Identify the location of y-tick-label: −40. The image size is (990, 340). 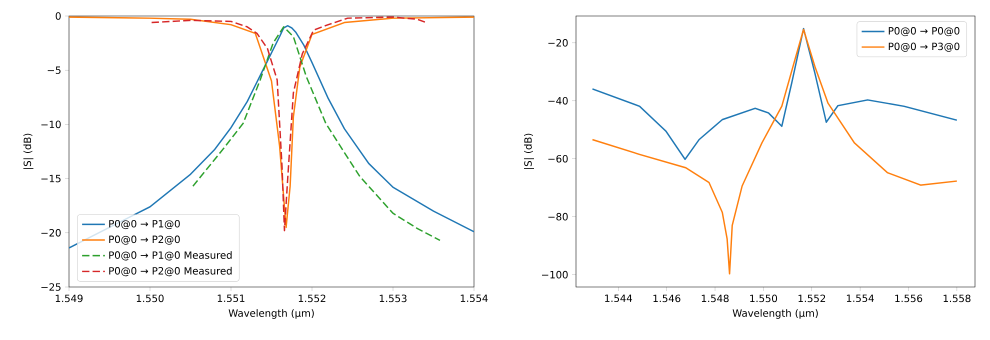
(558, 101).